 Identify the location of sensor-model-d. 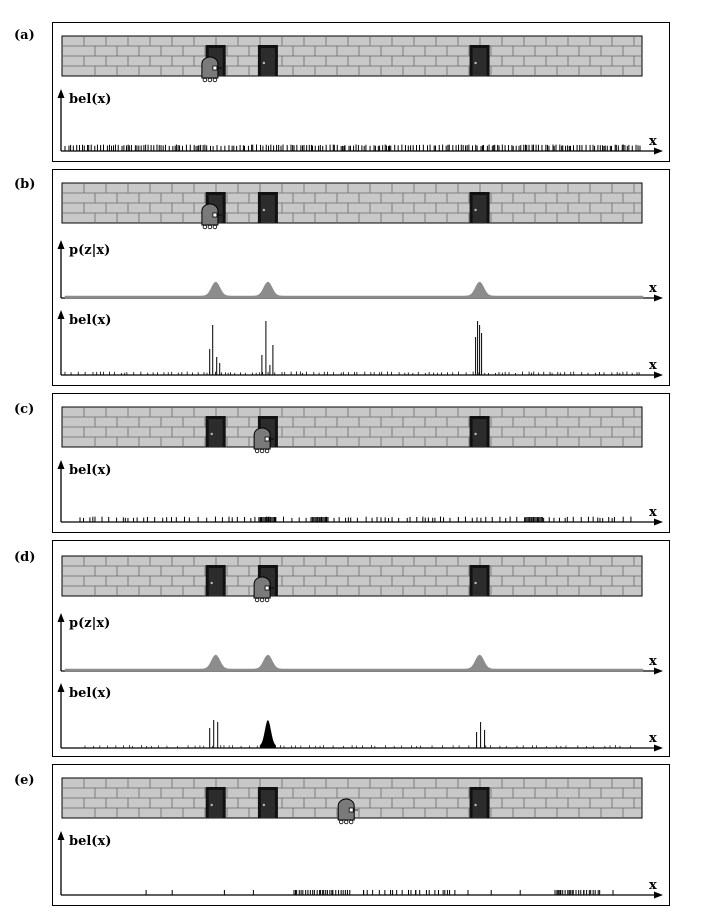
(354, 663).